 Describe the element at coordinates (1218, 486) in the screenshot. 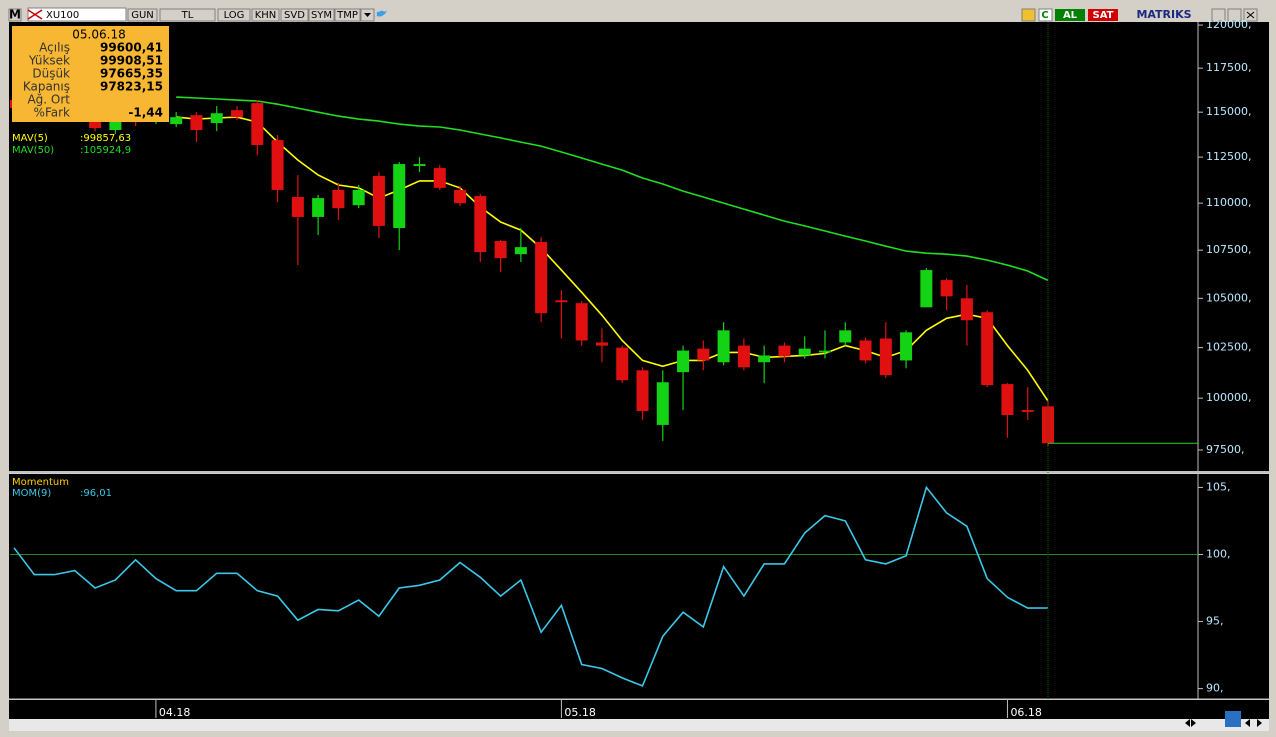

I see `y-tick-label: 105,` at that location.